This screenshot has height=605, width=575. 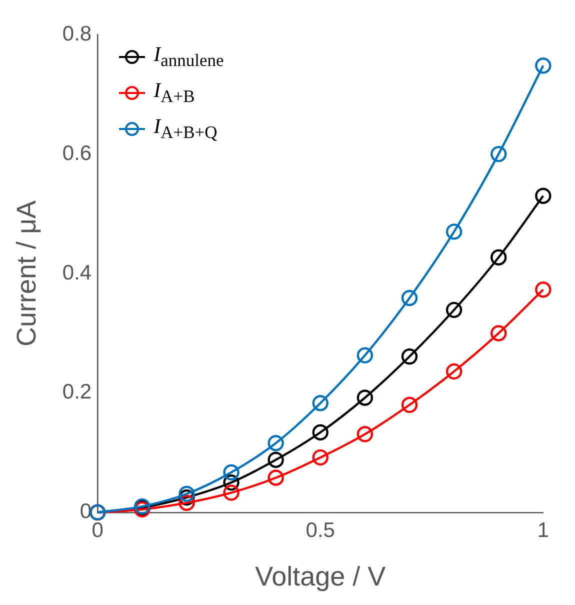 What do you see at coordinates (27, 273) in the screenshot?
I see `y-axis-title: Current / μA` at bounding box center [27, 273].